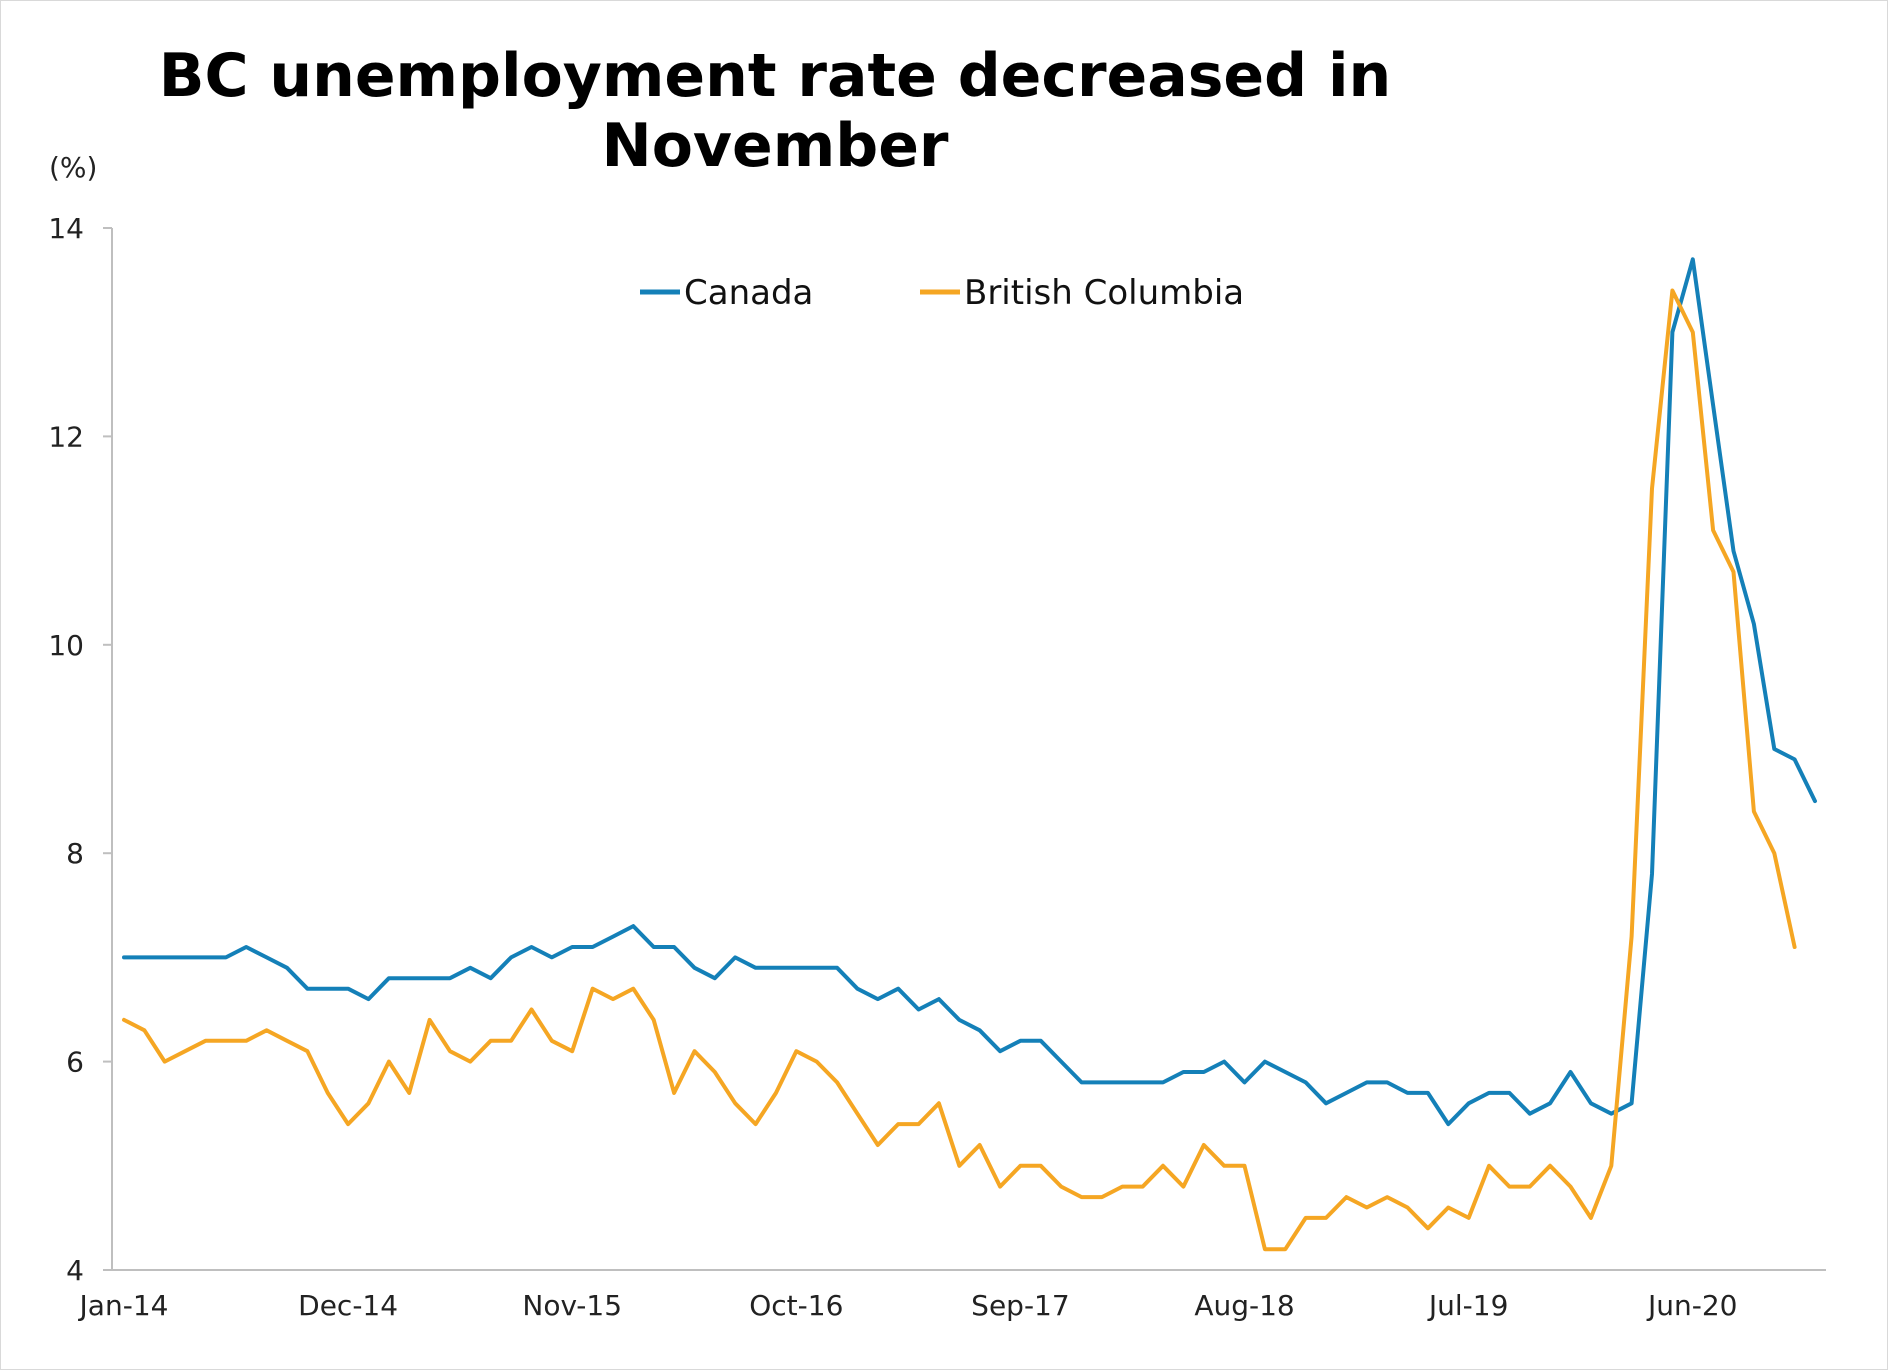 This screenshot has height=1370, width=1888. Describe the element at coordinates (1104, 293) in the screenshot. I see `legend-label: British Columbia` at that location.